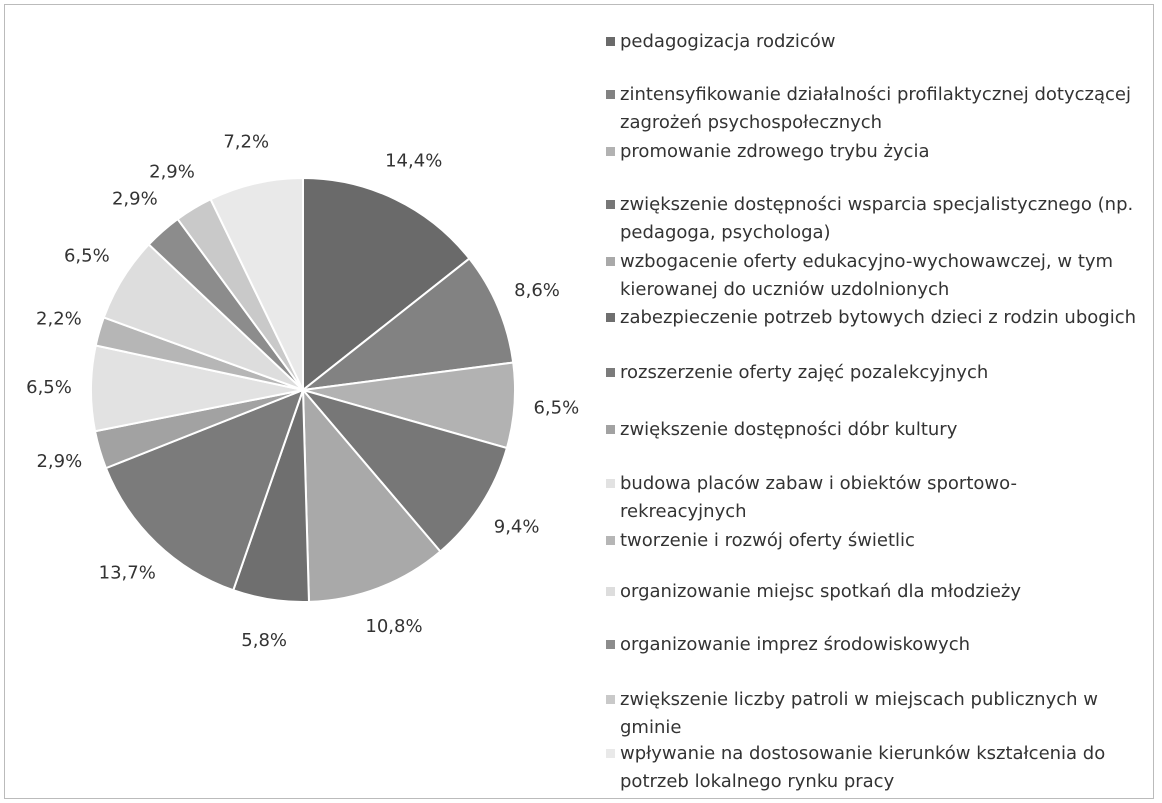  I want to click on data-label: 5,8%, so click(264, 640).